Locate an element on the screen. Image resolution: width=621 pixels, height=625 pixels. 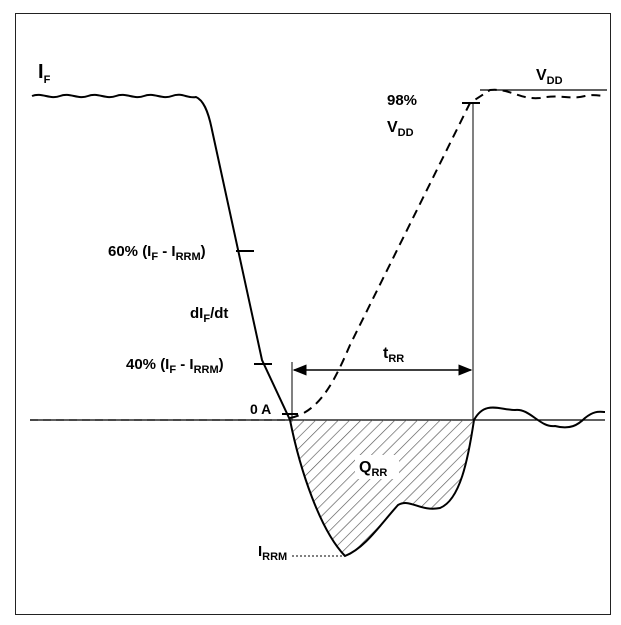
label-zero-a: 0 A is located at coordinates (260, 409).